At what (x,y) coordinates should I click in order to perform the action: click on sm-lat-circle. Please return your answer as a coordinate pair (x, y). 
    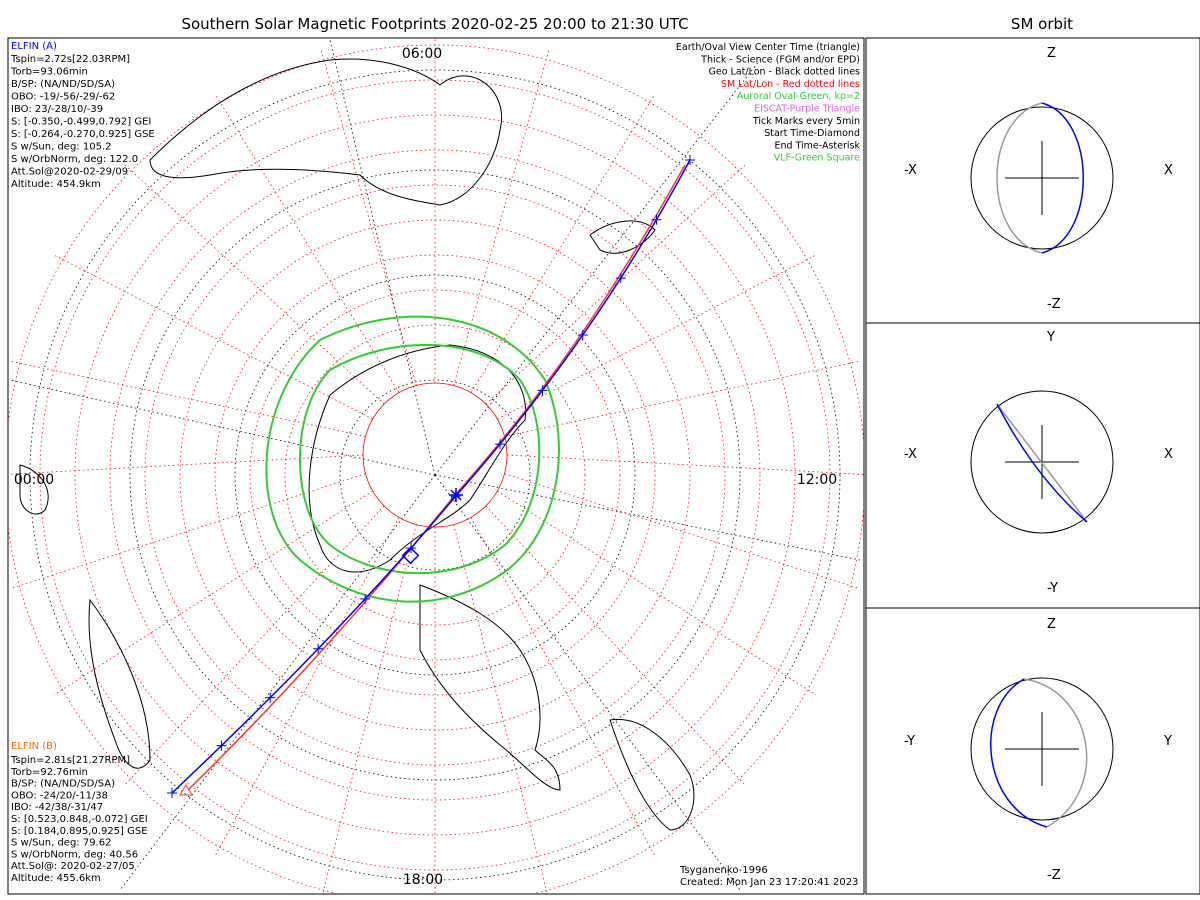
    Looking at the image, I should click on (435, 475).